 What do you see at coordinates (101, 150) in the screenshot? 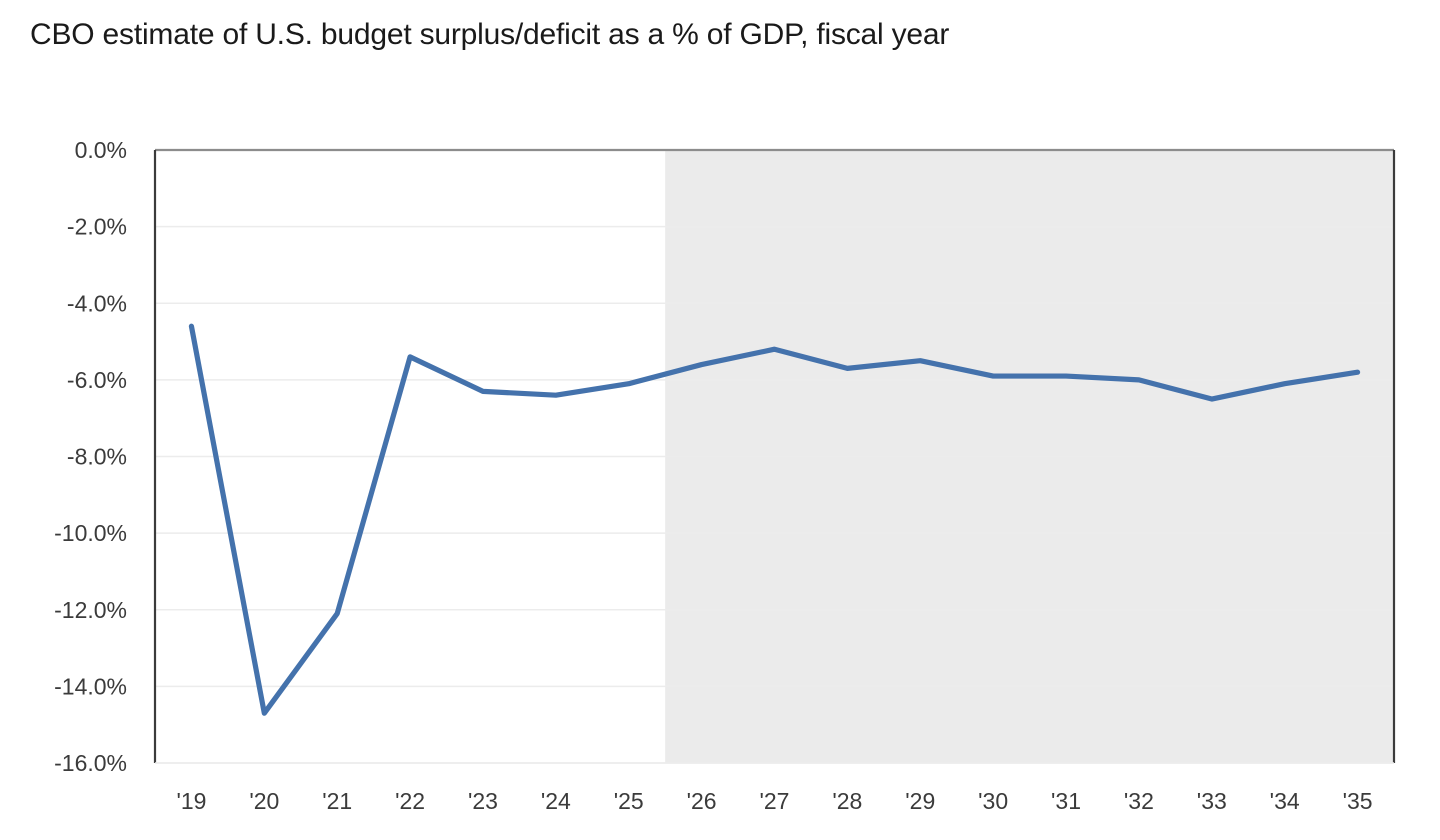
I see `y-axis-tick-label: 0.0%` at bounding box center [101, 150].